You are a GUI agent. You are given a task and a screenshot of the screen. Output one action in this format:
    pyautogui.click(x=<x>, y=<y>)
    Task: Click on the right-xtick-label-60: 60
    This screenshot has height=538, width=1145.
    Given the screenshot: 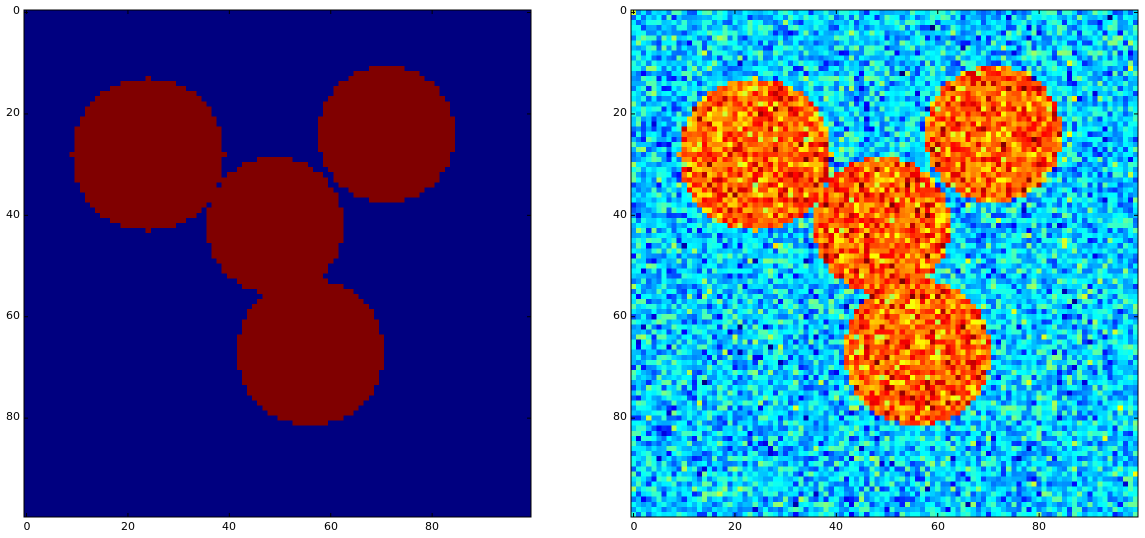 What is the action you would take?
    pyautogui.click(x=938, y=526)
    